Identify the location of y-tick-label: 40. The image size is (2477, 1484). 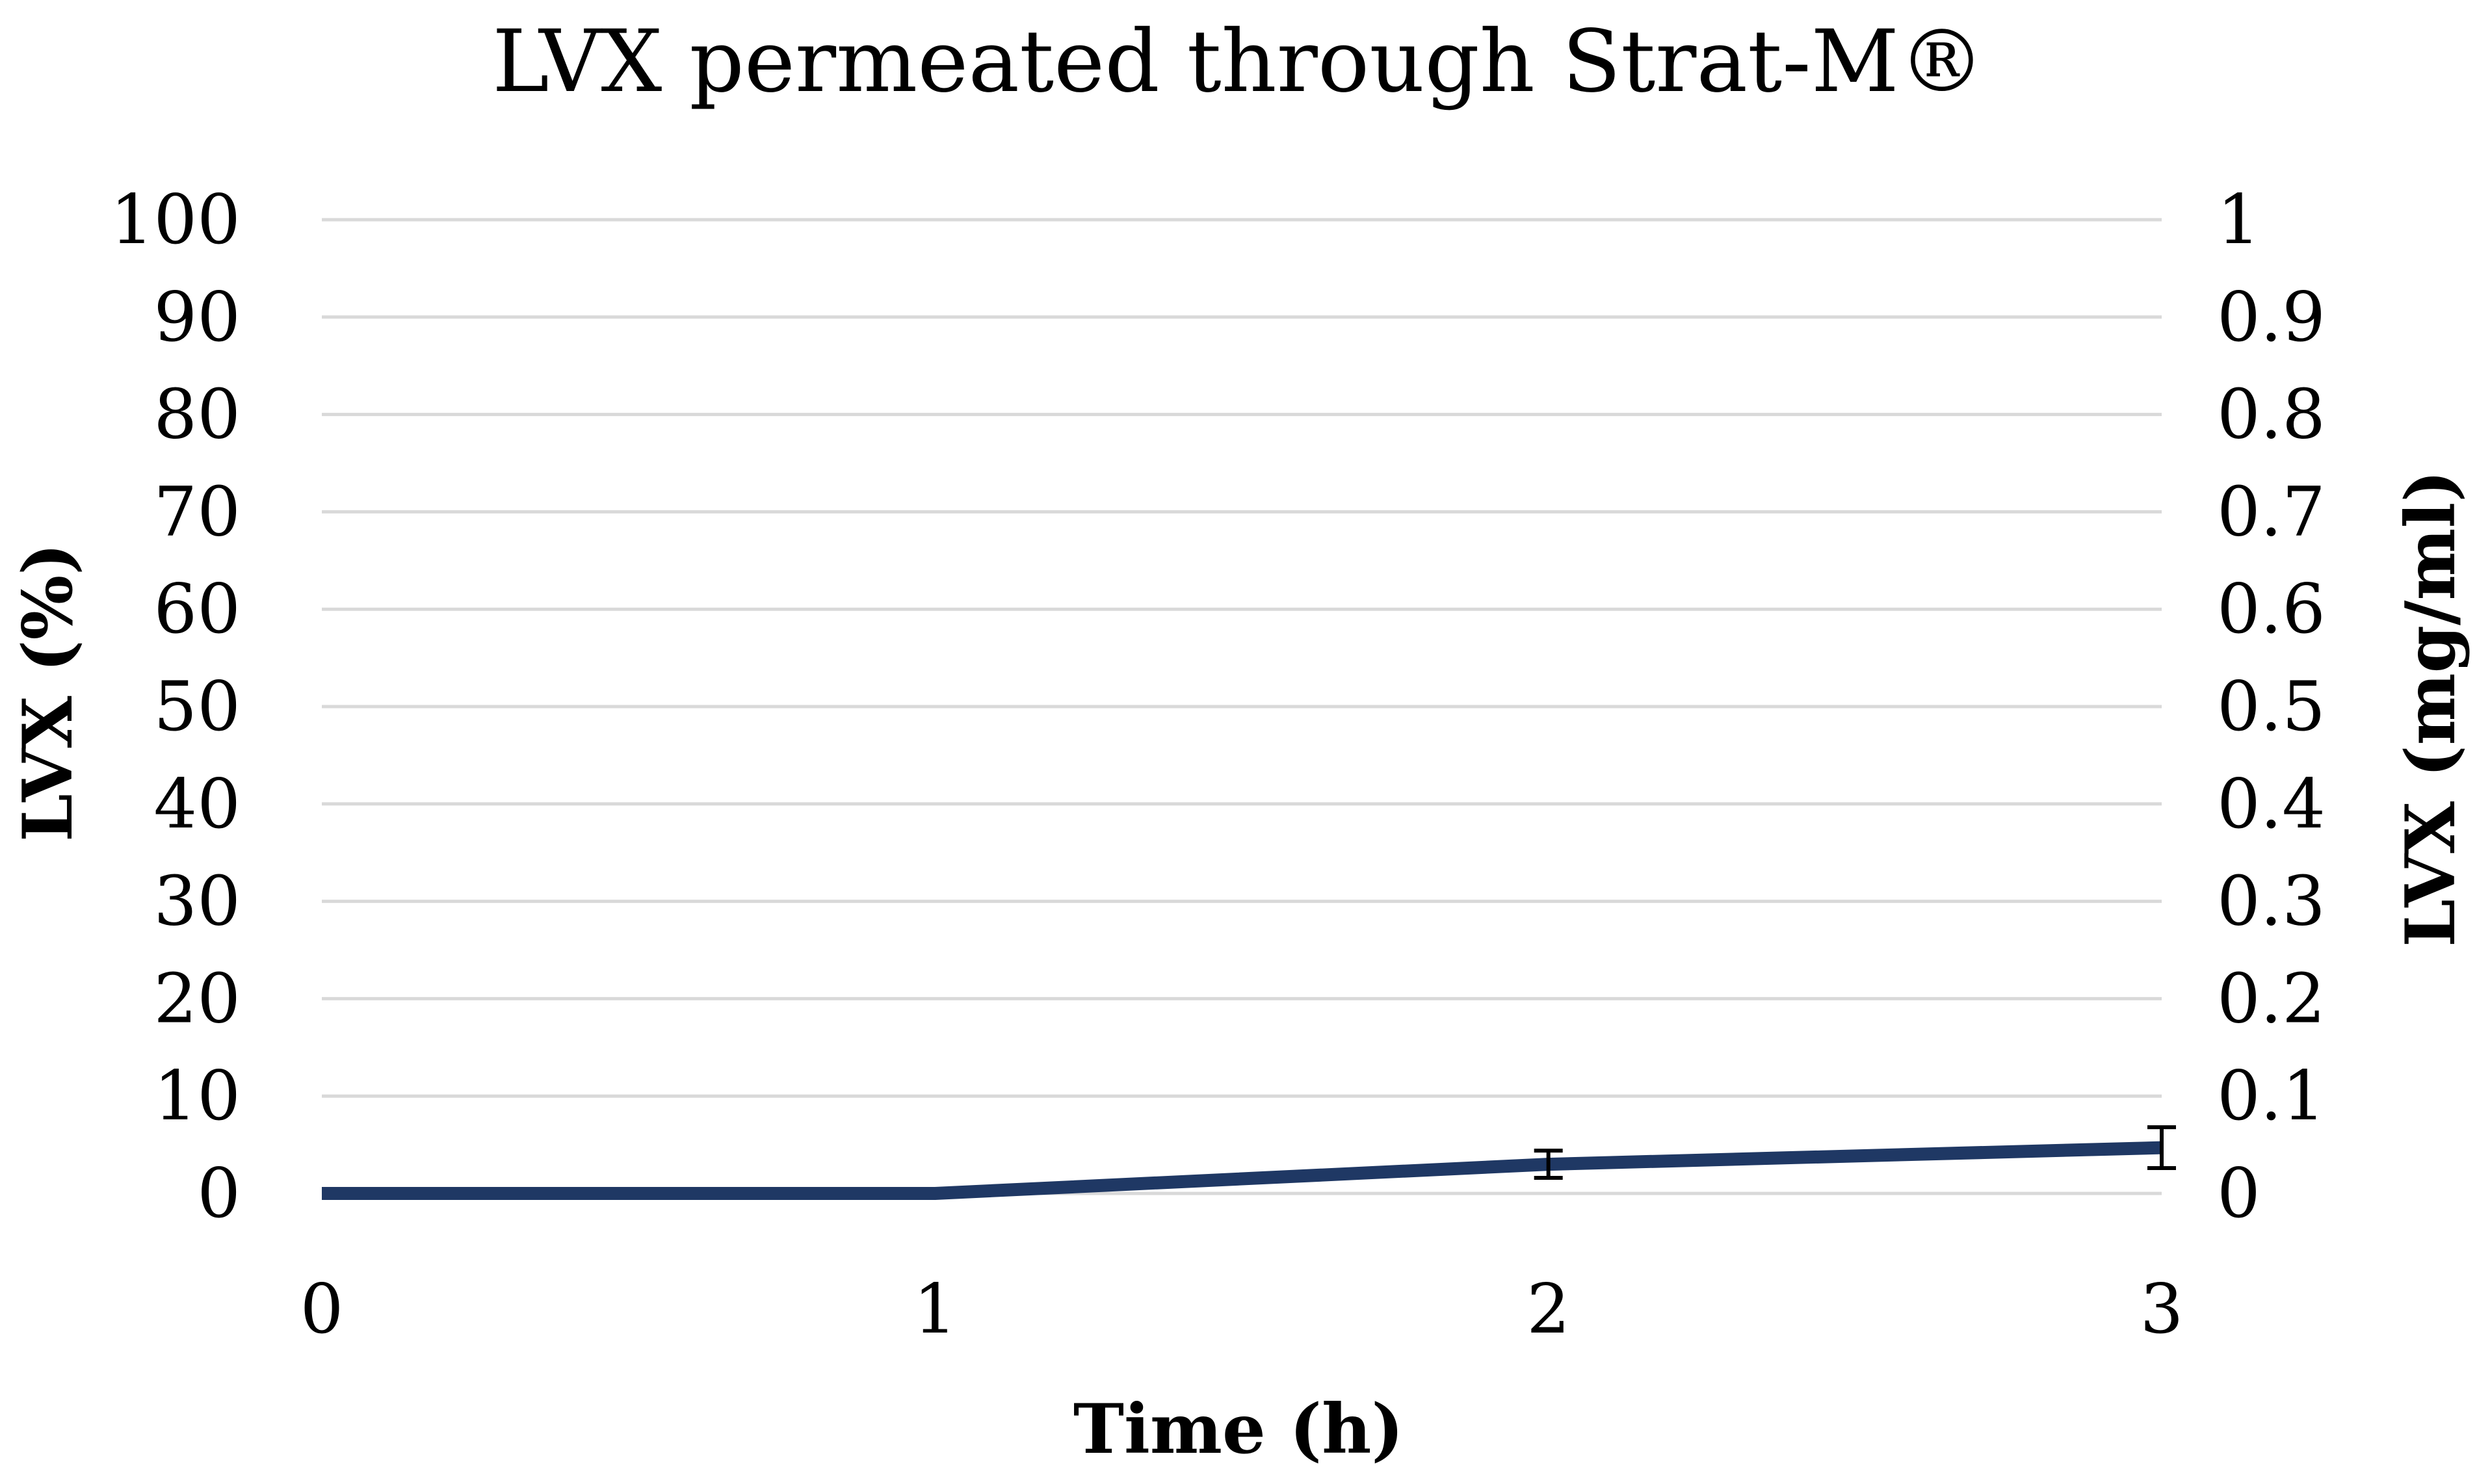
(197, 804).